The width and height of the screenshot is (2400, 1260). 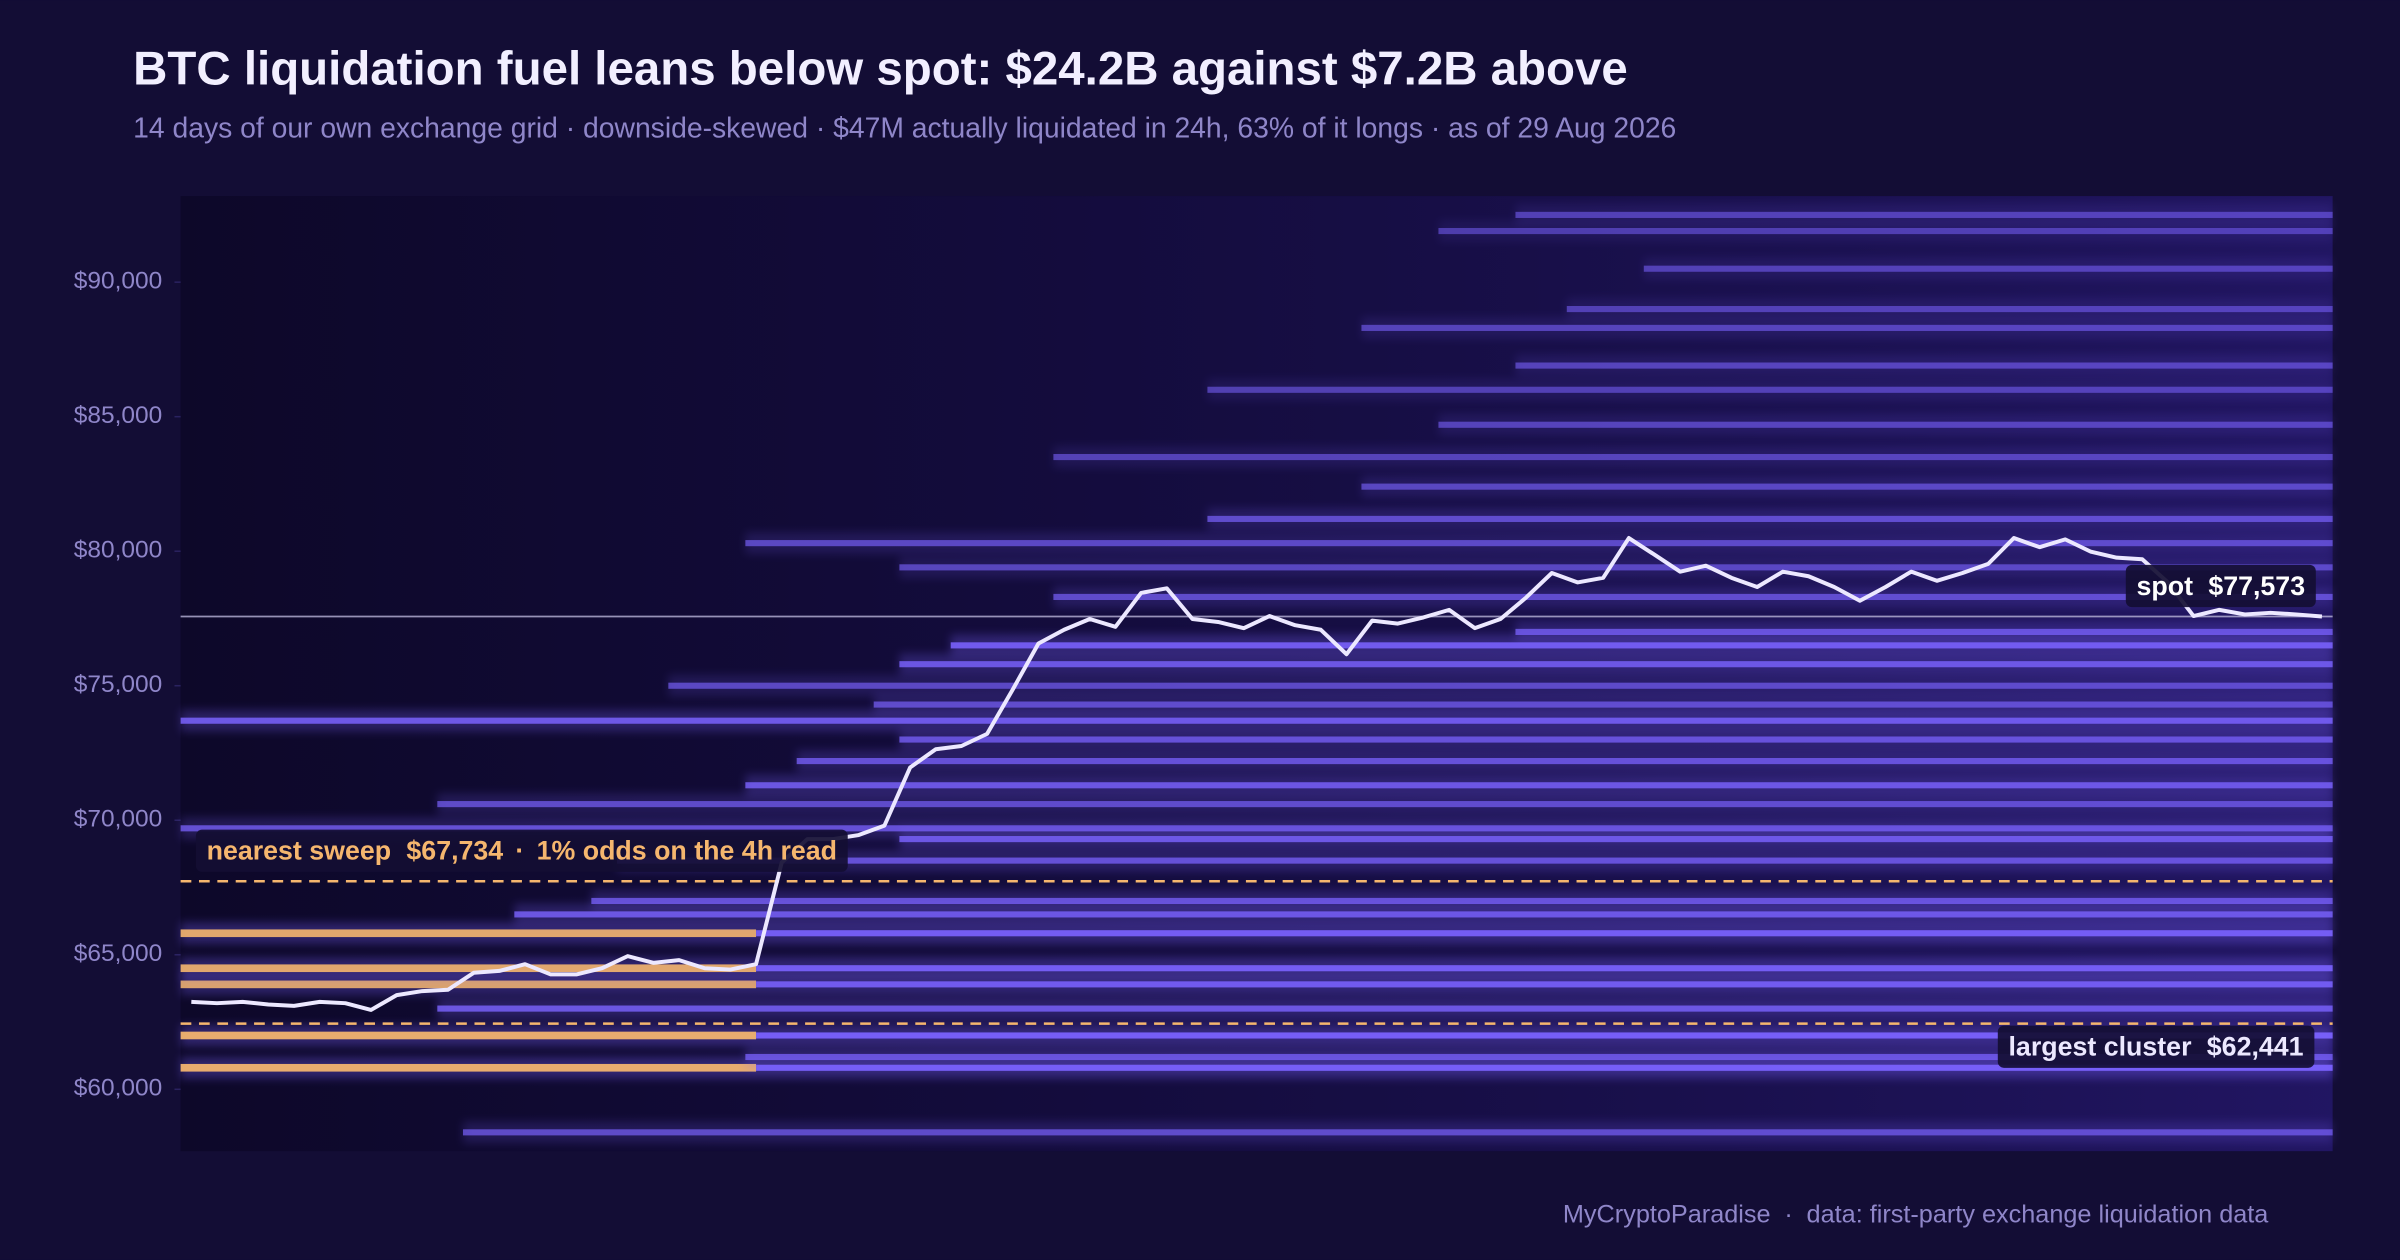 I want to click on label-part: nearest sweep, so click(x=299, y=851).